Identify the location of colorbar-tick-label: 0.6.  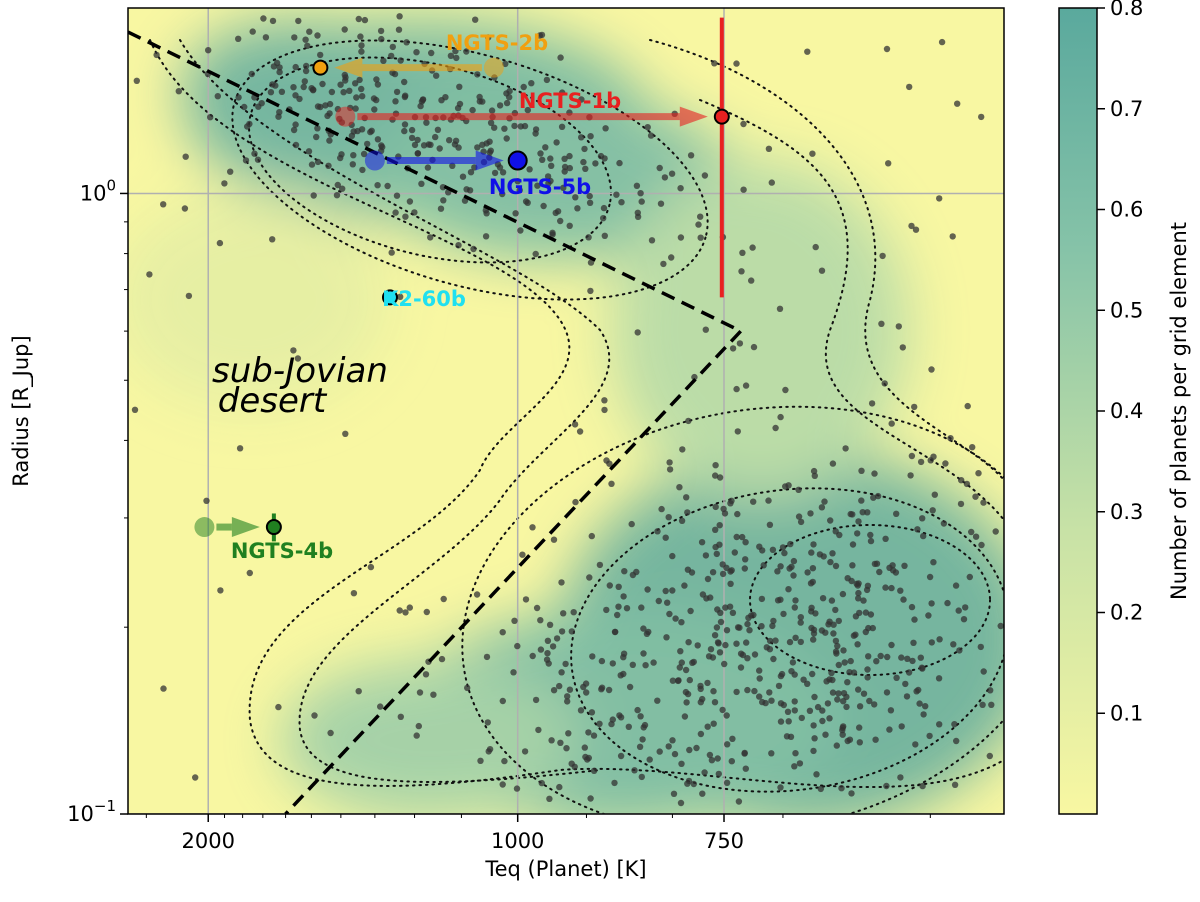
(1126, 210).